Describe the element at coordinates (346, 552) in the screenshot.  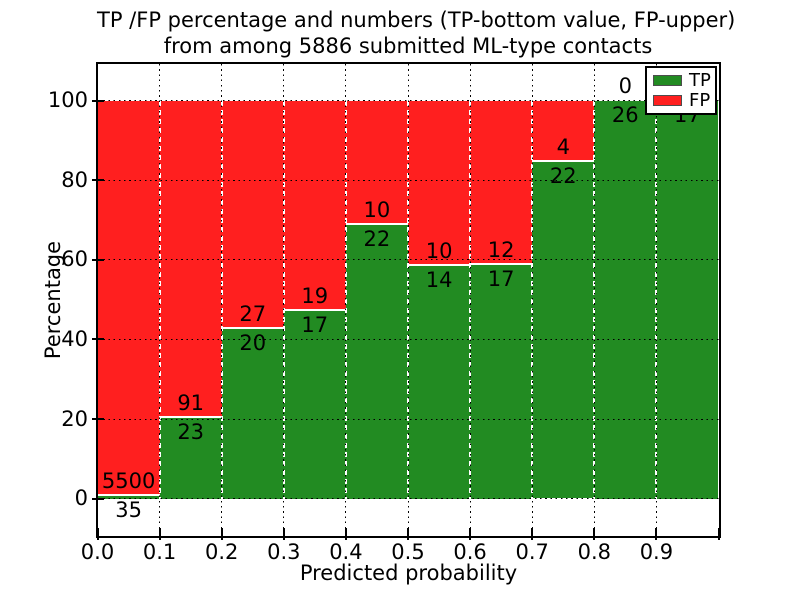
I see `x-tick-label: 0.4` at that location.